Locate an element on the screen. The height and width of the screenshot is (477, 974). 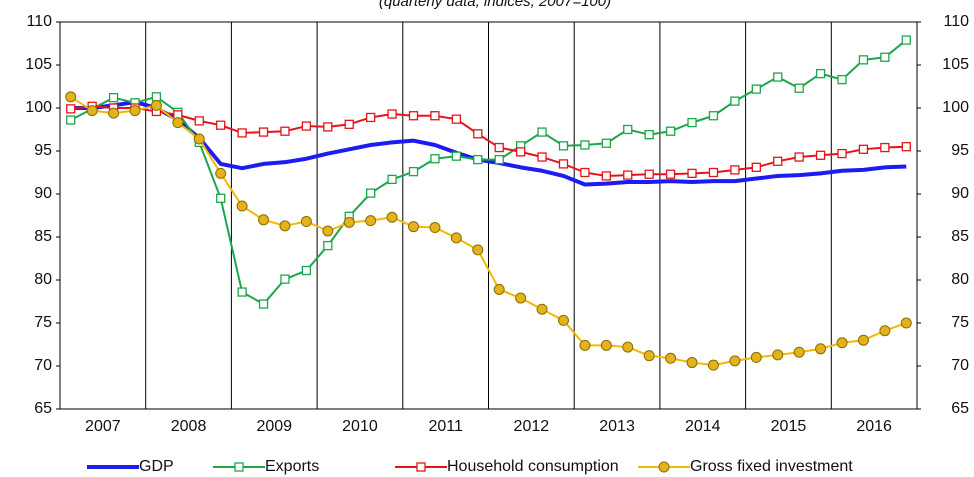
y2-tick-label: 95 is located at coordinates (960, 150).